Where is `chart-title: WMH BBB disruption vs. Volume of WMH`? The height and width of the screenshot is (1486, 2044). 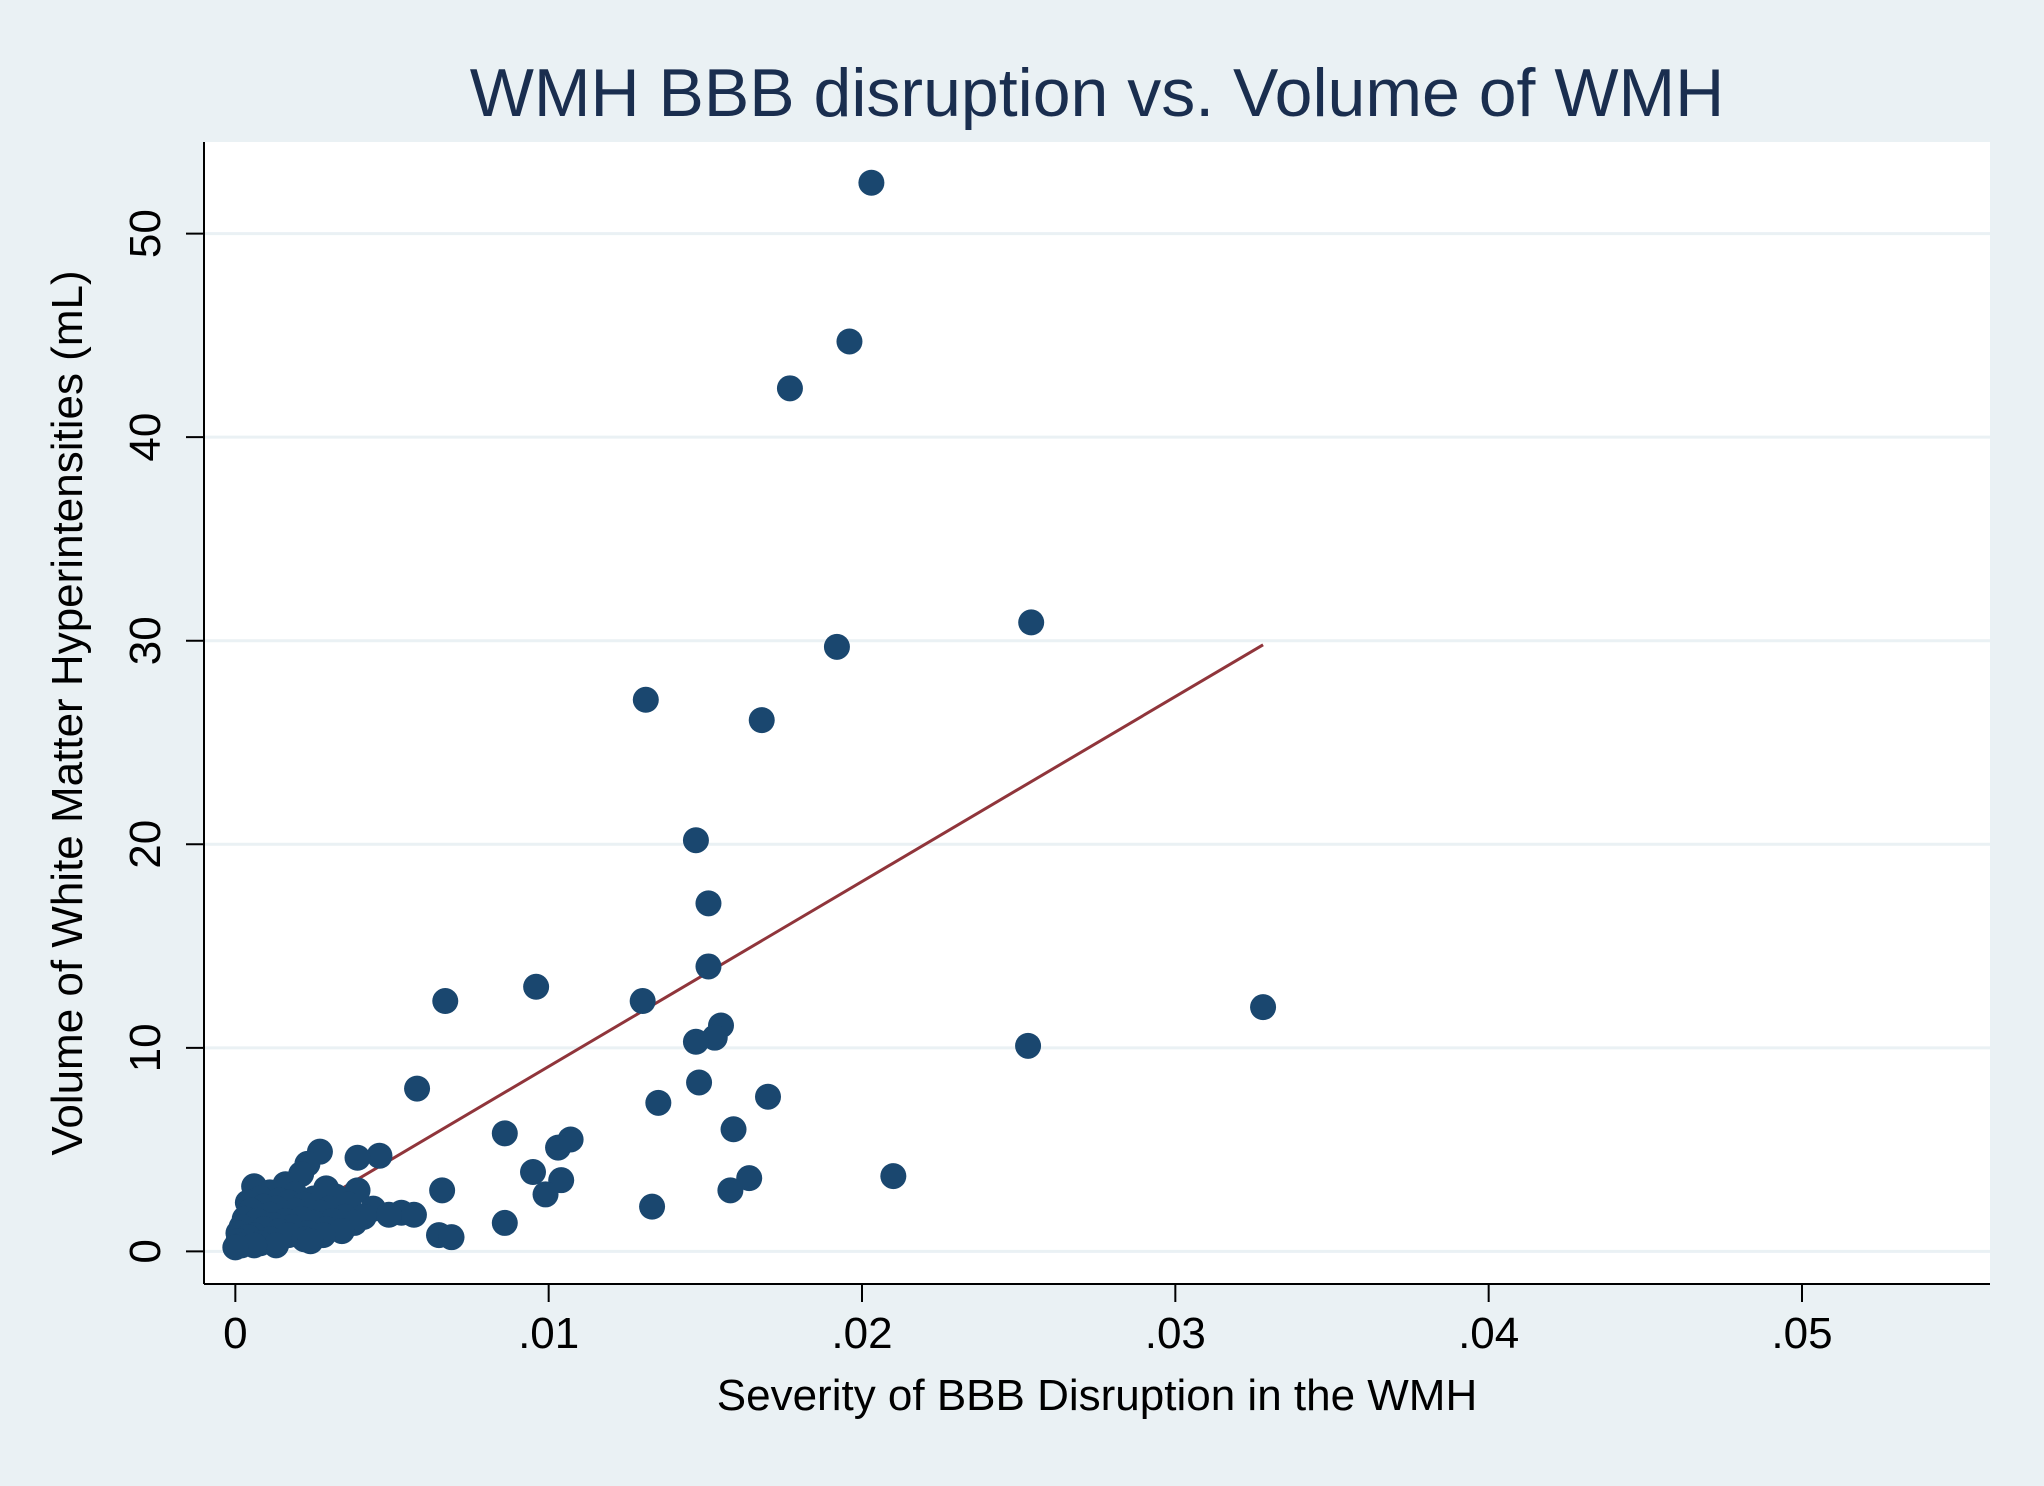 chart-title: WMH BBB disruption vs. Volume of WMH is located at coordinates (1097, 93).